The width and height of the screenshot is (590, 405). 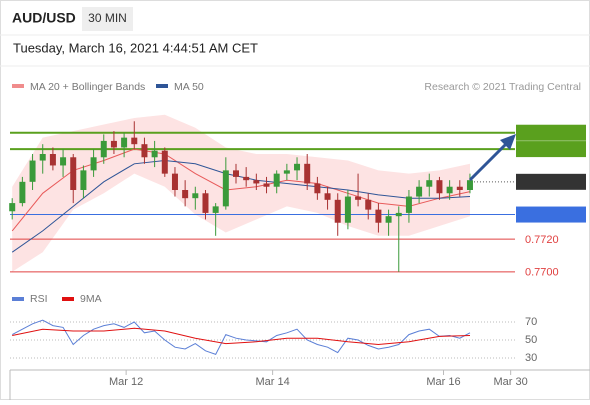 What do you see at coordinates (508, 142) in the screenshot?
I see `arrow-head` at bounding box center [508, 142].